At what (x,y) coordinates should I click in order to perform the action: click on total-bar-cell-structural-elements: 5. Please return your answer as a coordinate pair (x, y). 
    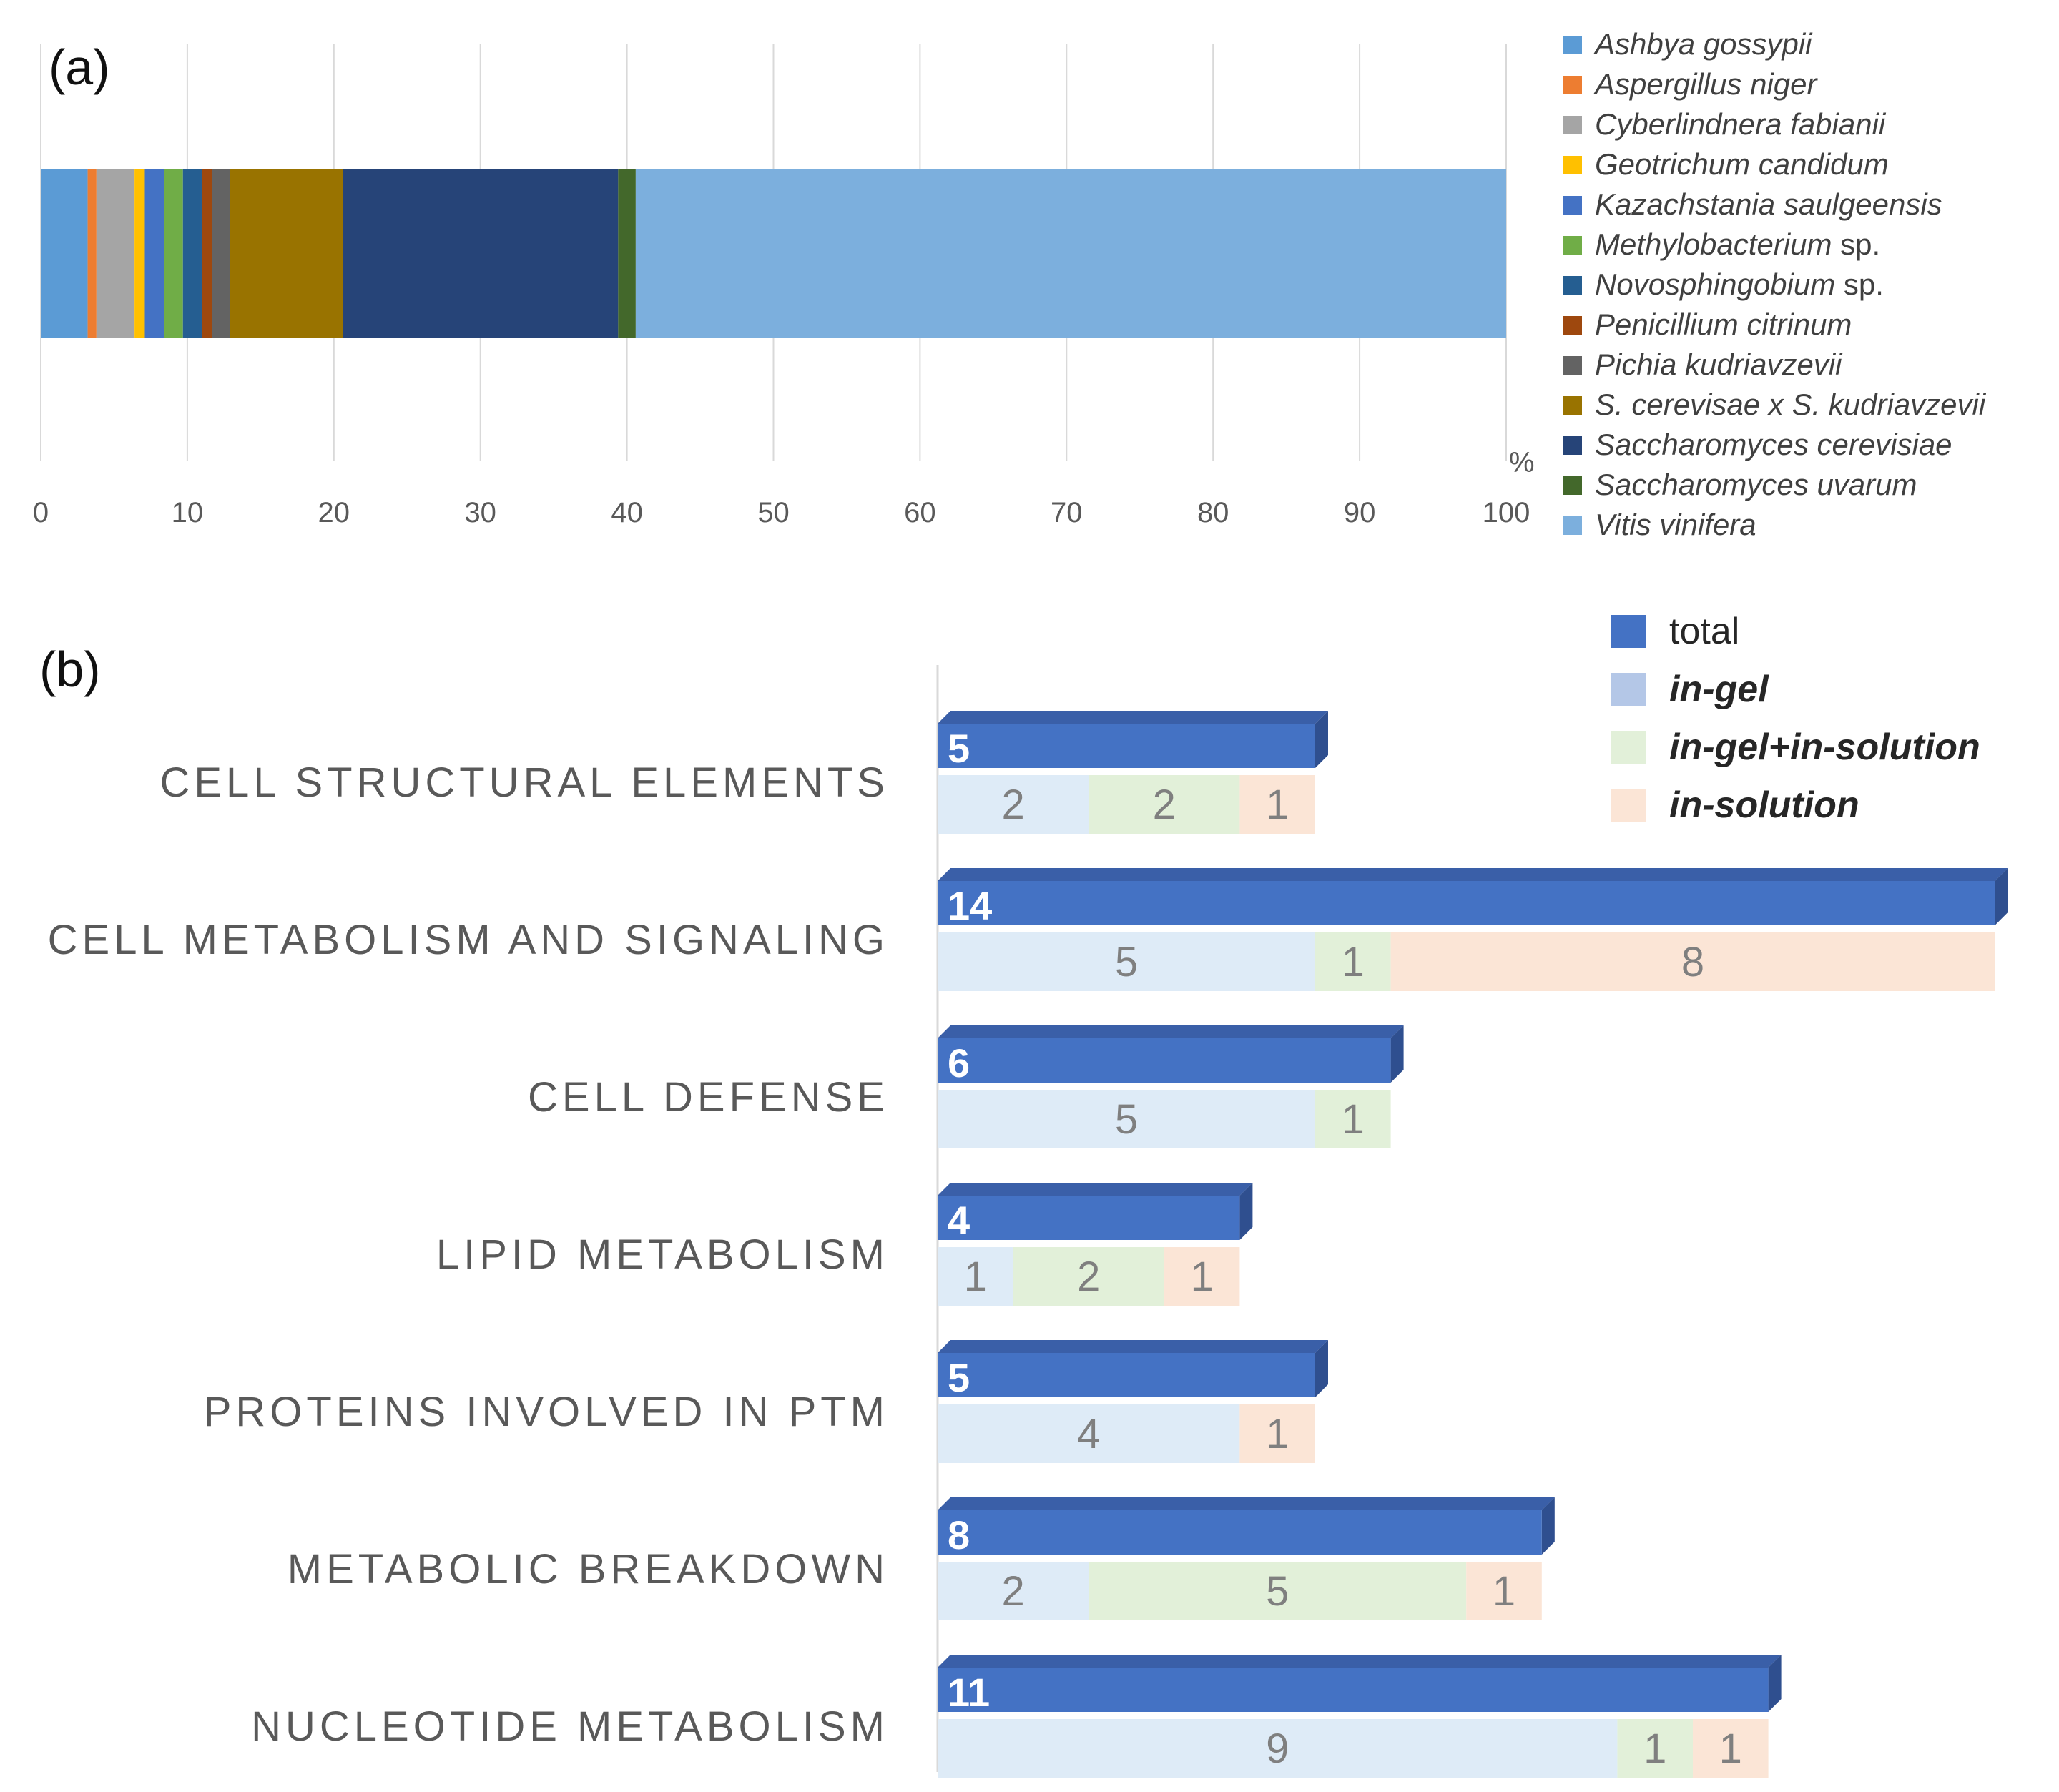
    Looking at the image, I should click on (1133, 741).